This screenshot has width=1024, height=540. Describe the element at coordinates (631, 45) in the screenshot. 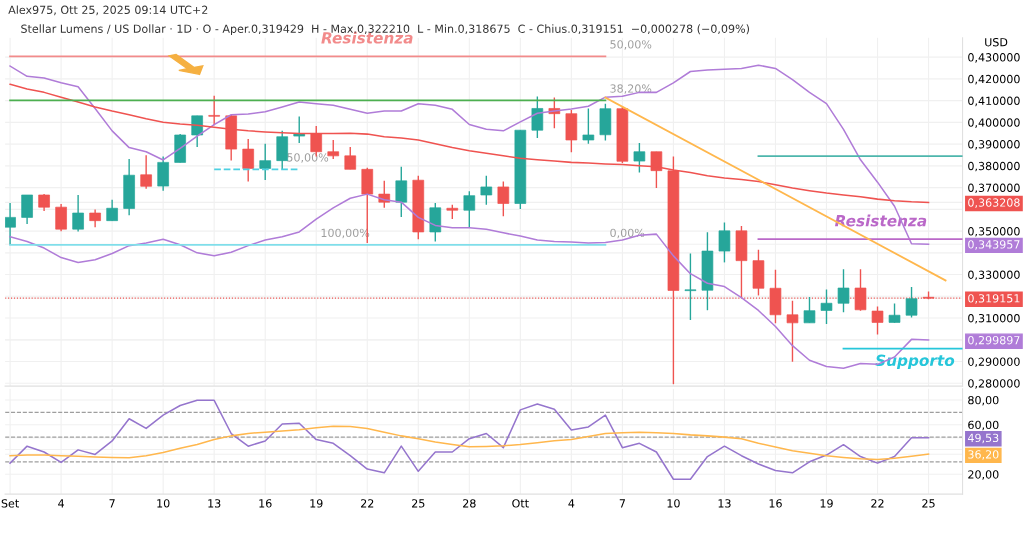

I see `annotation: 50,00%` at that location.